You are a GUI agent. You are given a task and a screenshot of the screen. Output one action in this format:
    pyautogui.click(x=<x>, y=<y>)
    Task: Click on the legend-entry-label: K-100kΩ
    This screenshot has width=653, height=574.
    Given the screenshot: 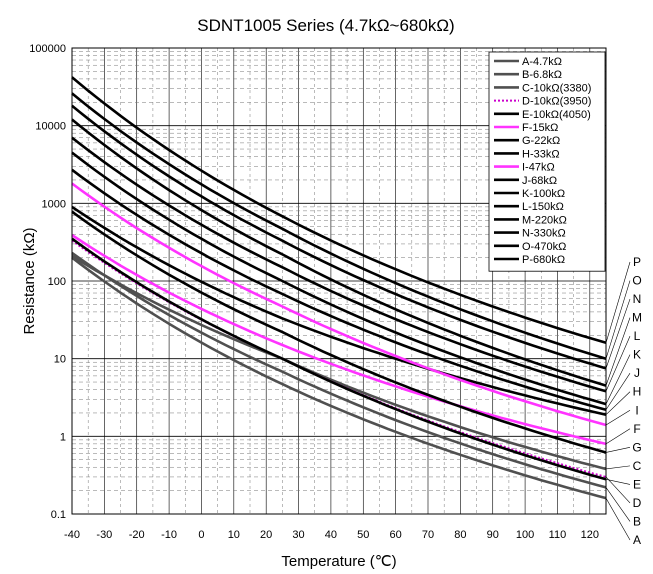 What is the action you would take?
    pyautogui.click(x=543, y=194)
    